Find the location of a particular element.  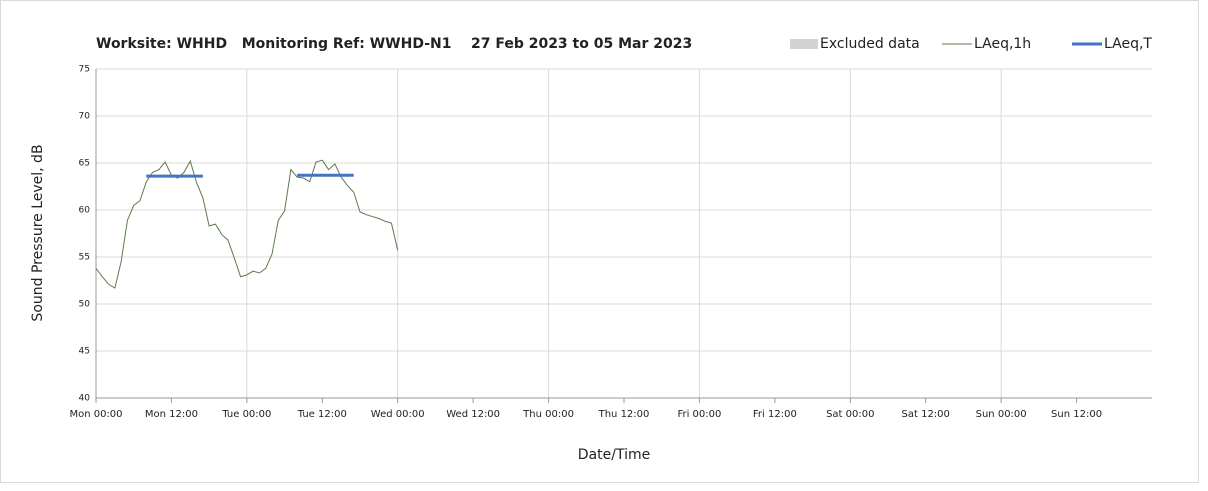

x-tick-label: Tue 00:00 is located at coordinates (246, 414).